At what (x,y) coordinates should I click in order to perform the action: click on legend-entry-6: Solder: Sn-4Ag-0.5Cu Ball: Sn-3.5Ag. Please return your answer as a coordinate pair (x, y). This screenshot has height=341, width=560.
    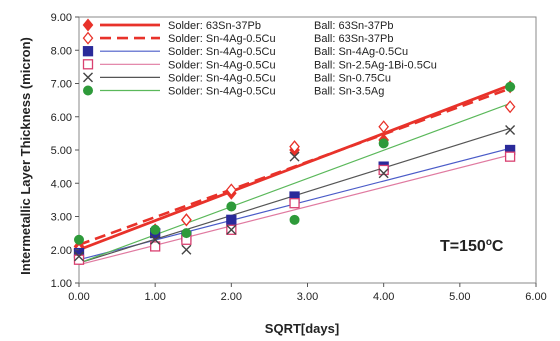
    Looking at the image, I should click on (233, 91).